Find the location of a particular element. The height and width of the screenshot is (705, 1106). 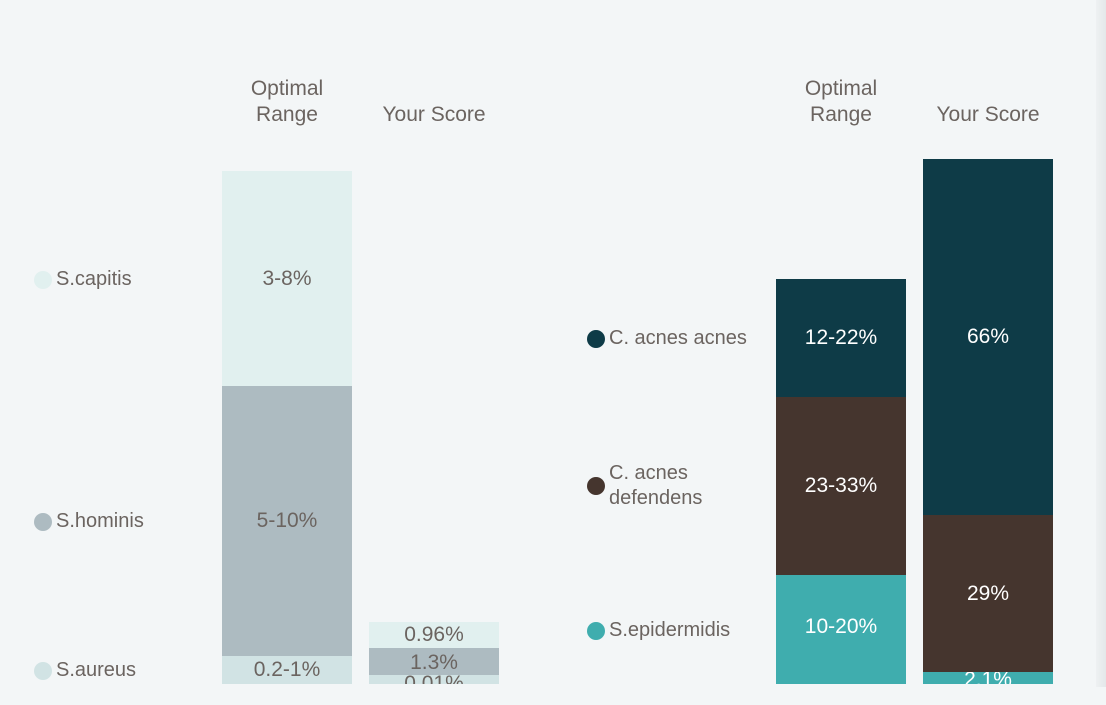

score-segment-c-acnes-acnes: 66% is located at coordinates (988, 337).